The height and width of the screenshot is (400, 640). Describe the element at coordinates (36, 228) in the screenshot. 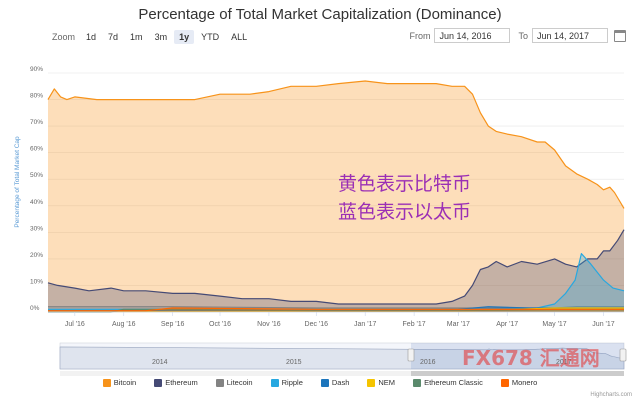

I see `y-tick-label: 30%` at that location.